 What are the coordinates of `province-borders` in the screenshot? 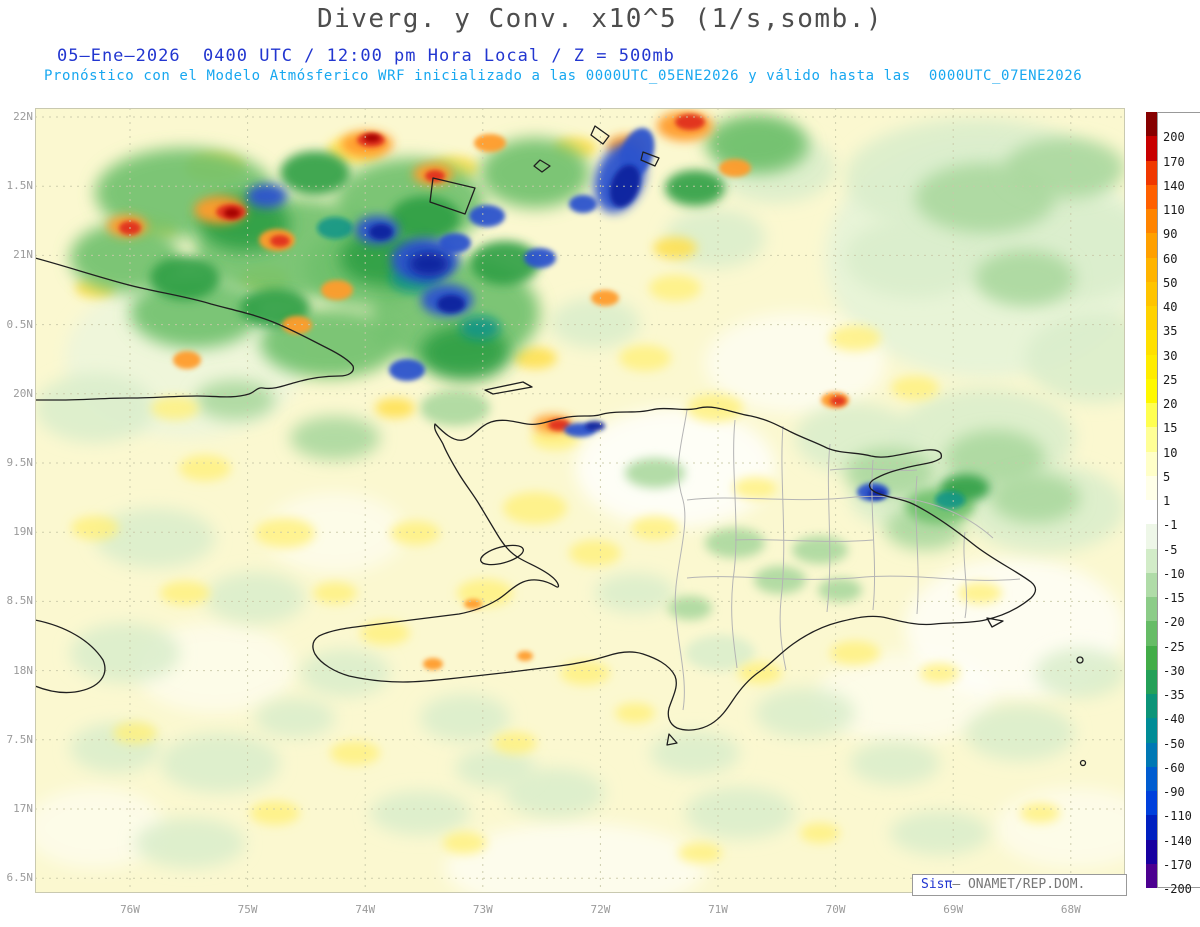 It's located at (847, 560).